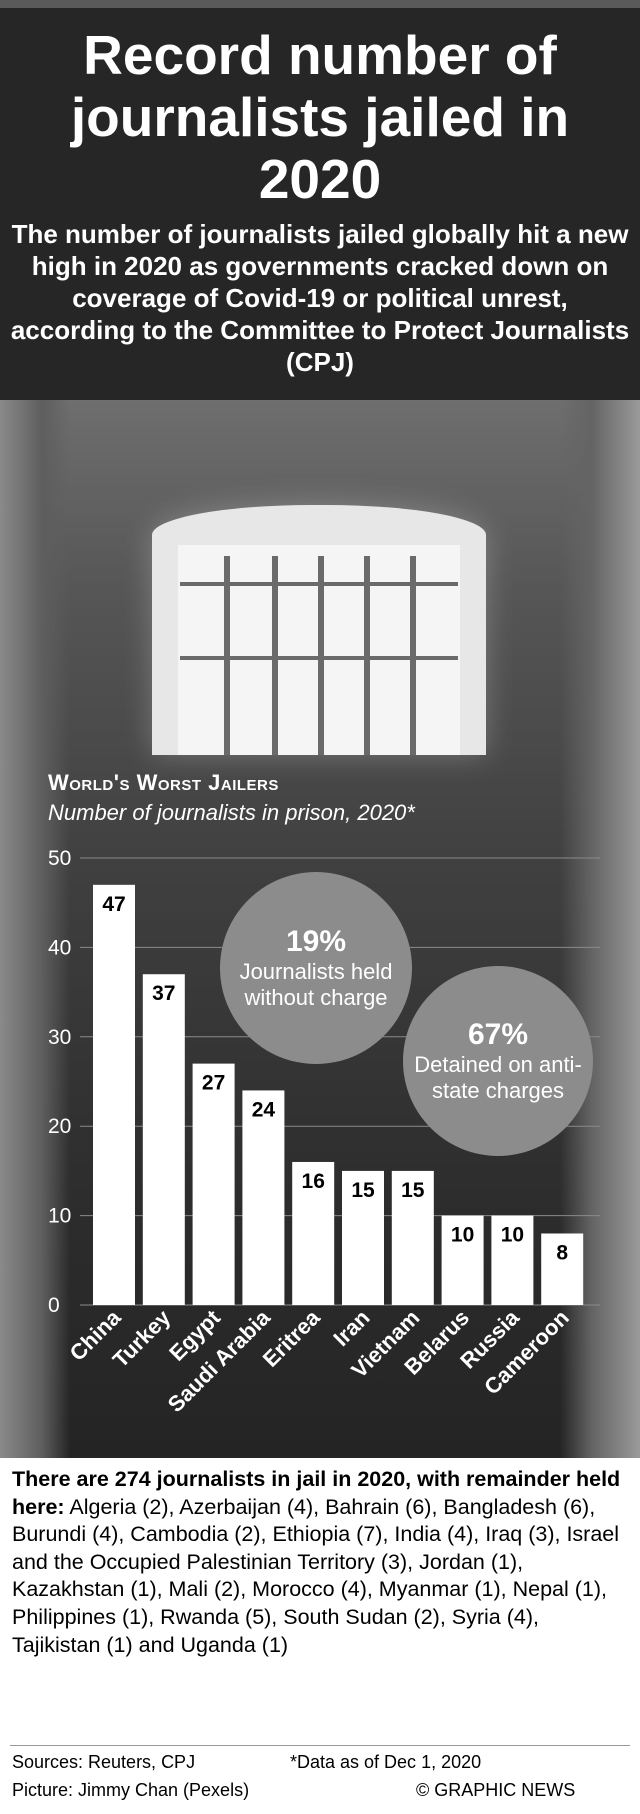  Describe the element at coordinates (320, 1745) in the screenshot. I see `footer-divider` at that location.